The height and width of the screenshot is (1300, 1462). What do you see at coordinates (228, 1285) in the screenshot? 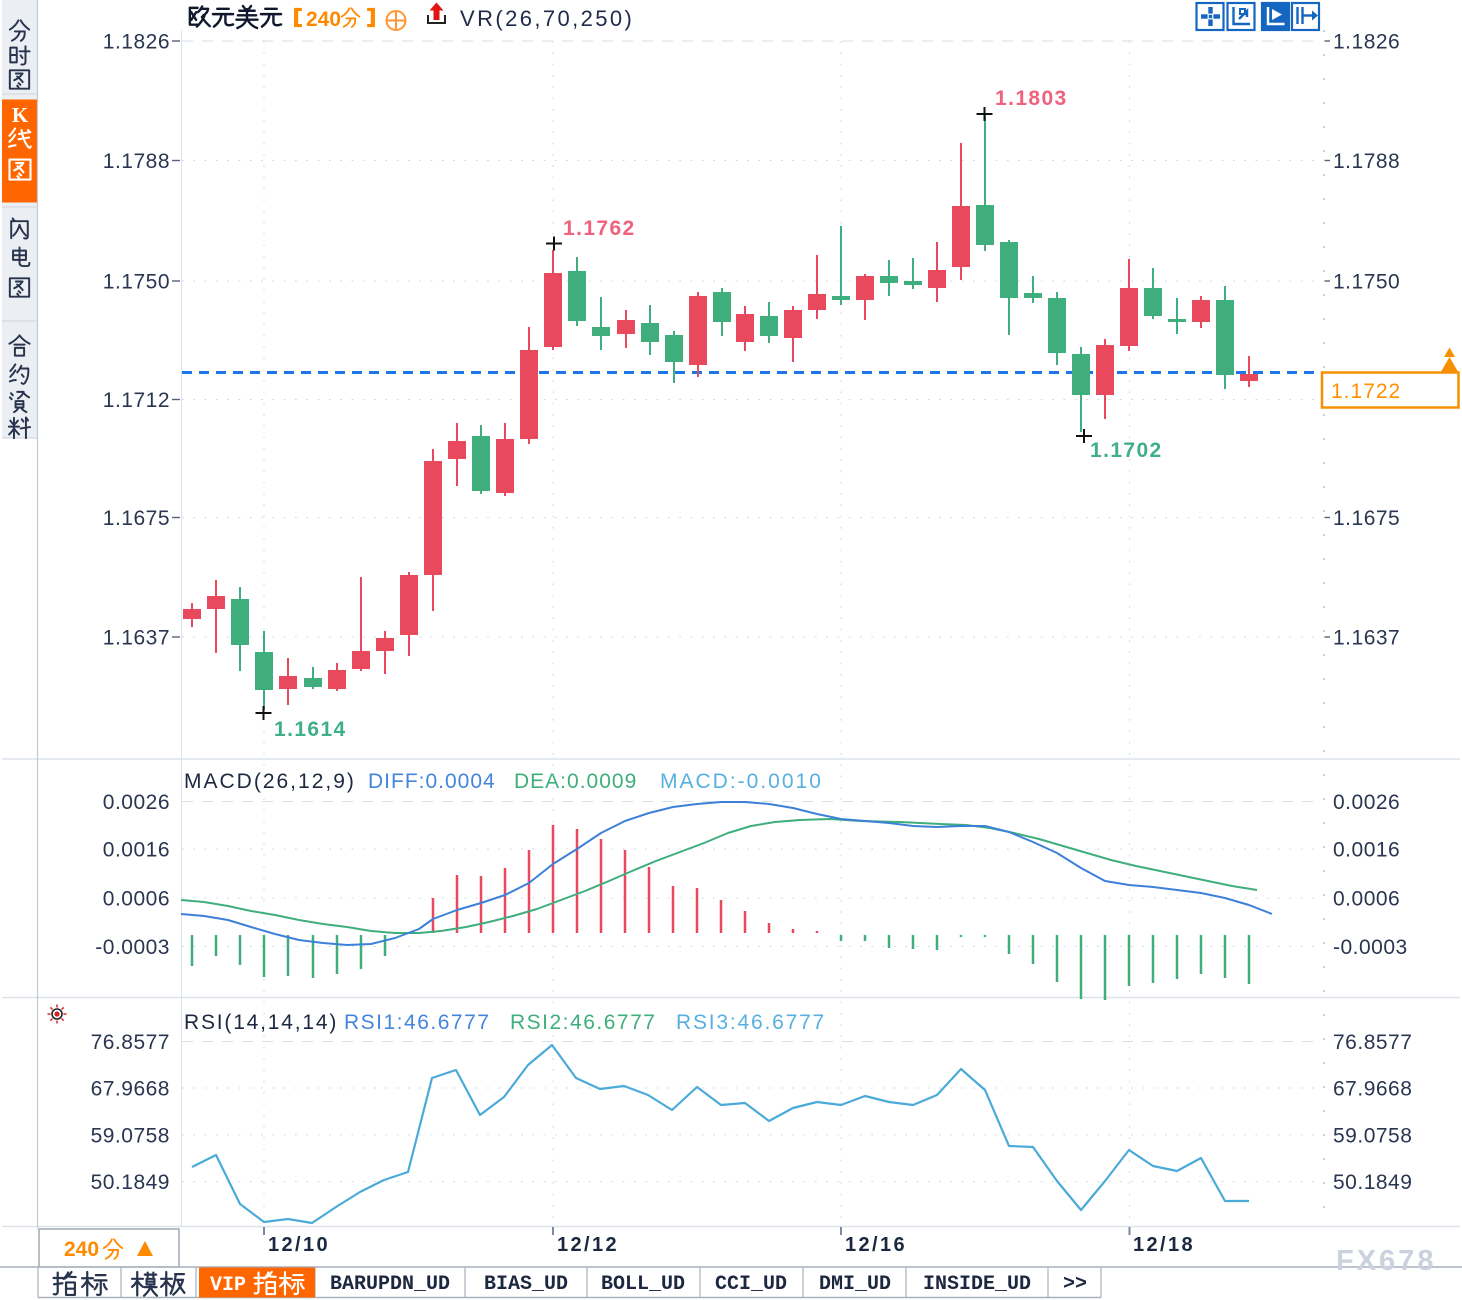
I see `svg-text: VIP` at bounding box center [228, 1285].